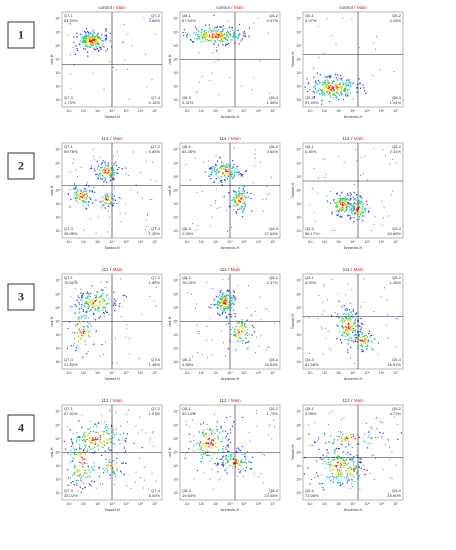  Describe the element at coordinates (353, 400) in the screenshot. I see `panel-title: 112/Main` at that location.